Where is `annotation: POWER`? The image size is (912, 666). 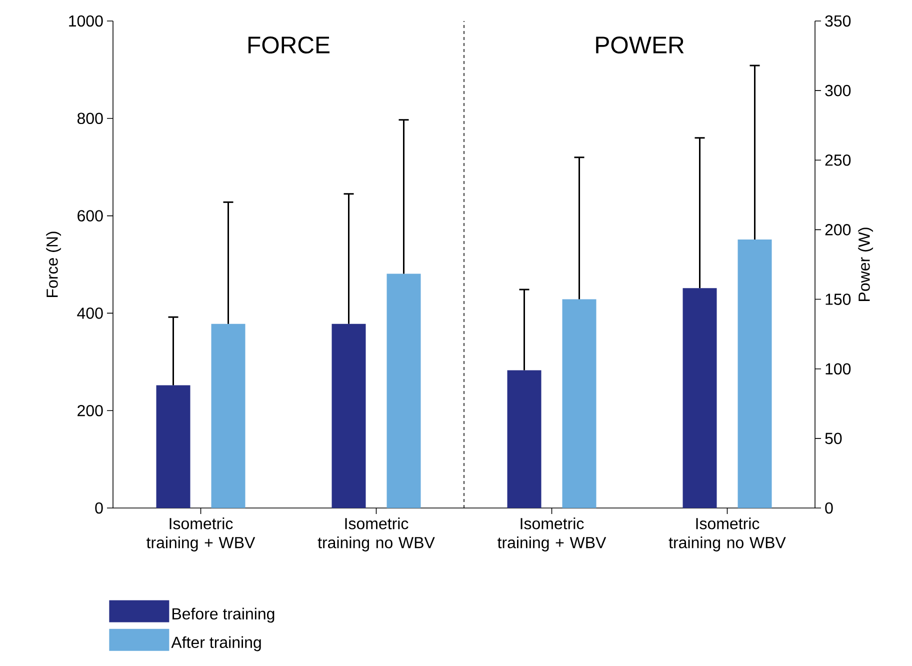 annotation: POWER is located at coordinates (640, 45).